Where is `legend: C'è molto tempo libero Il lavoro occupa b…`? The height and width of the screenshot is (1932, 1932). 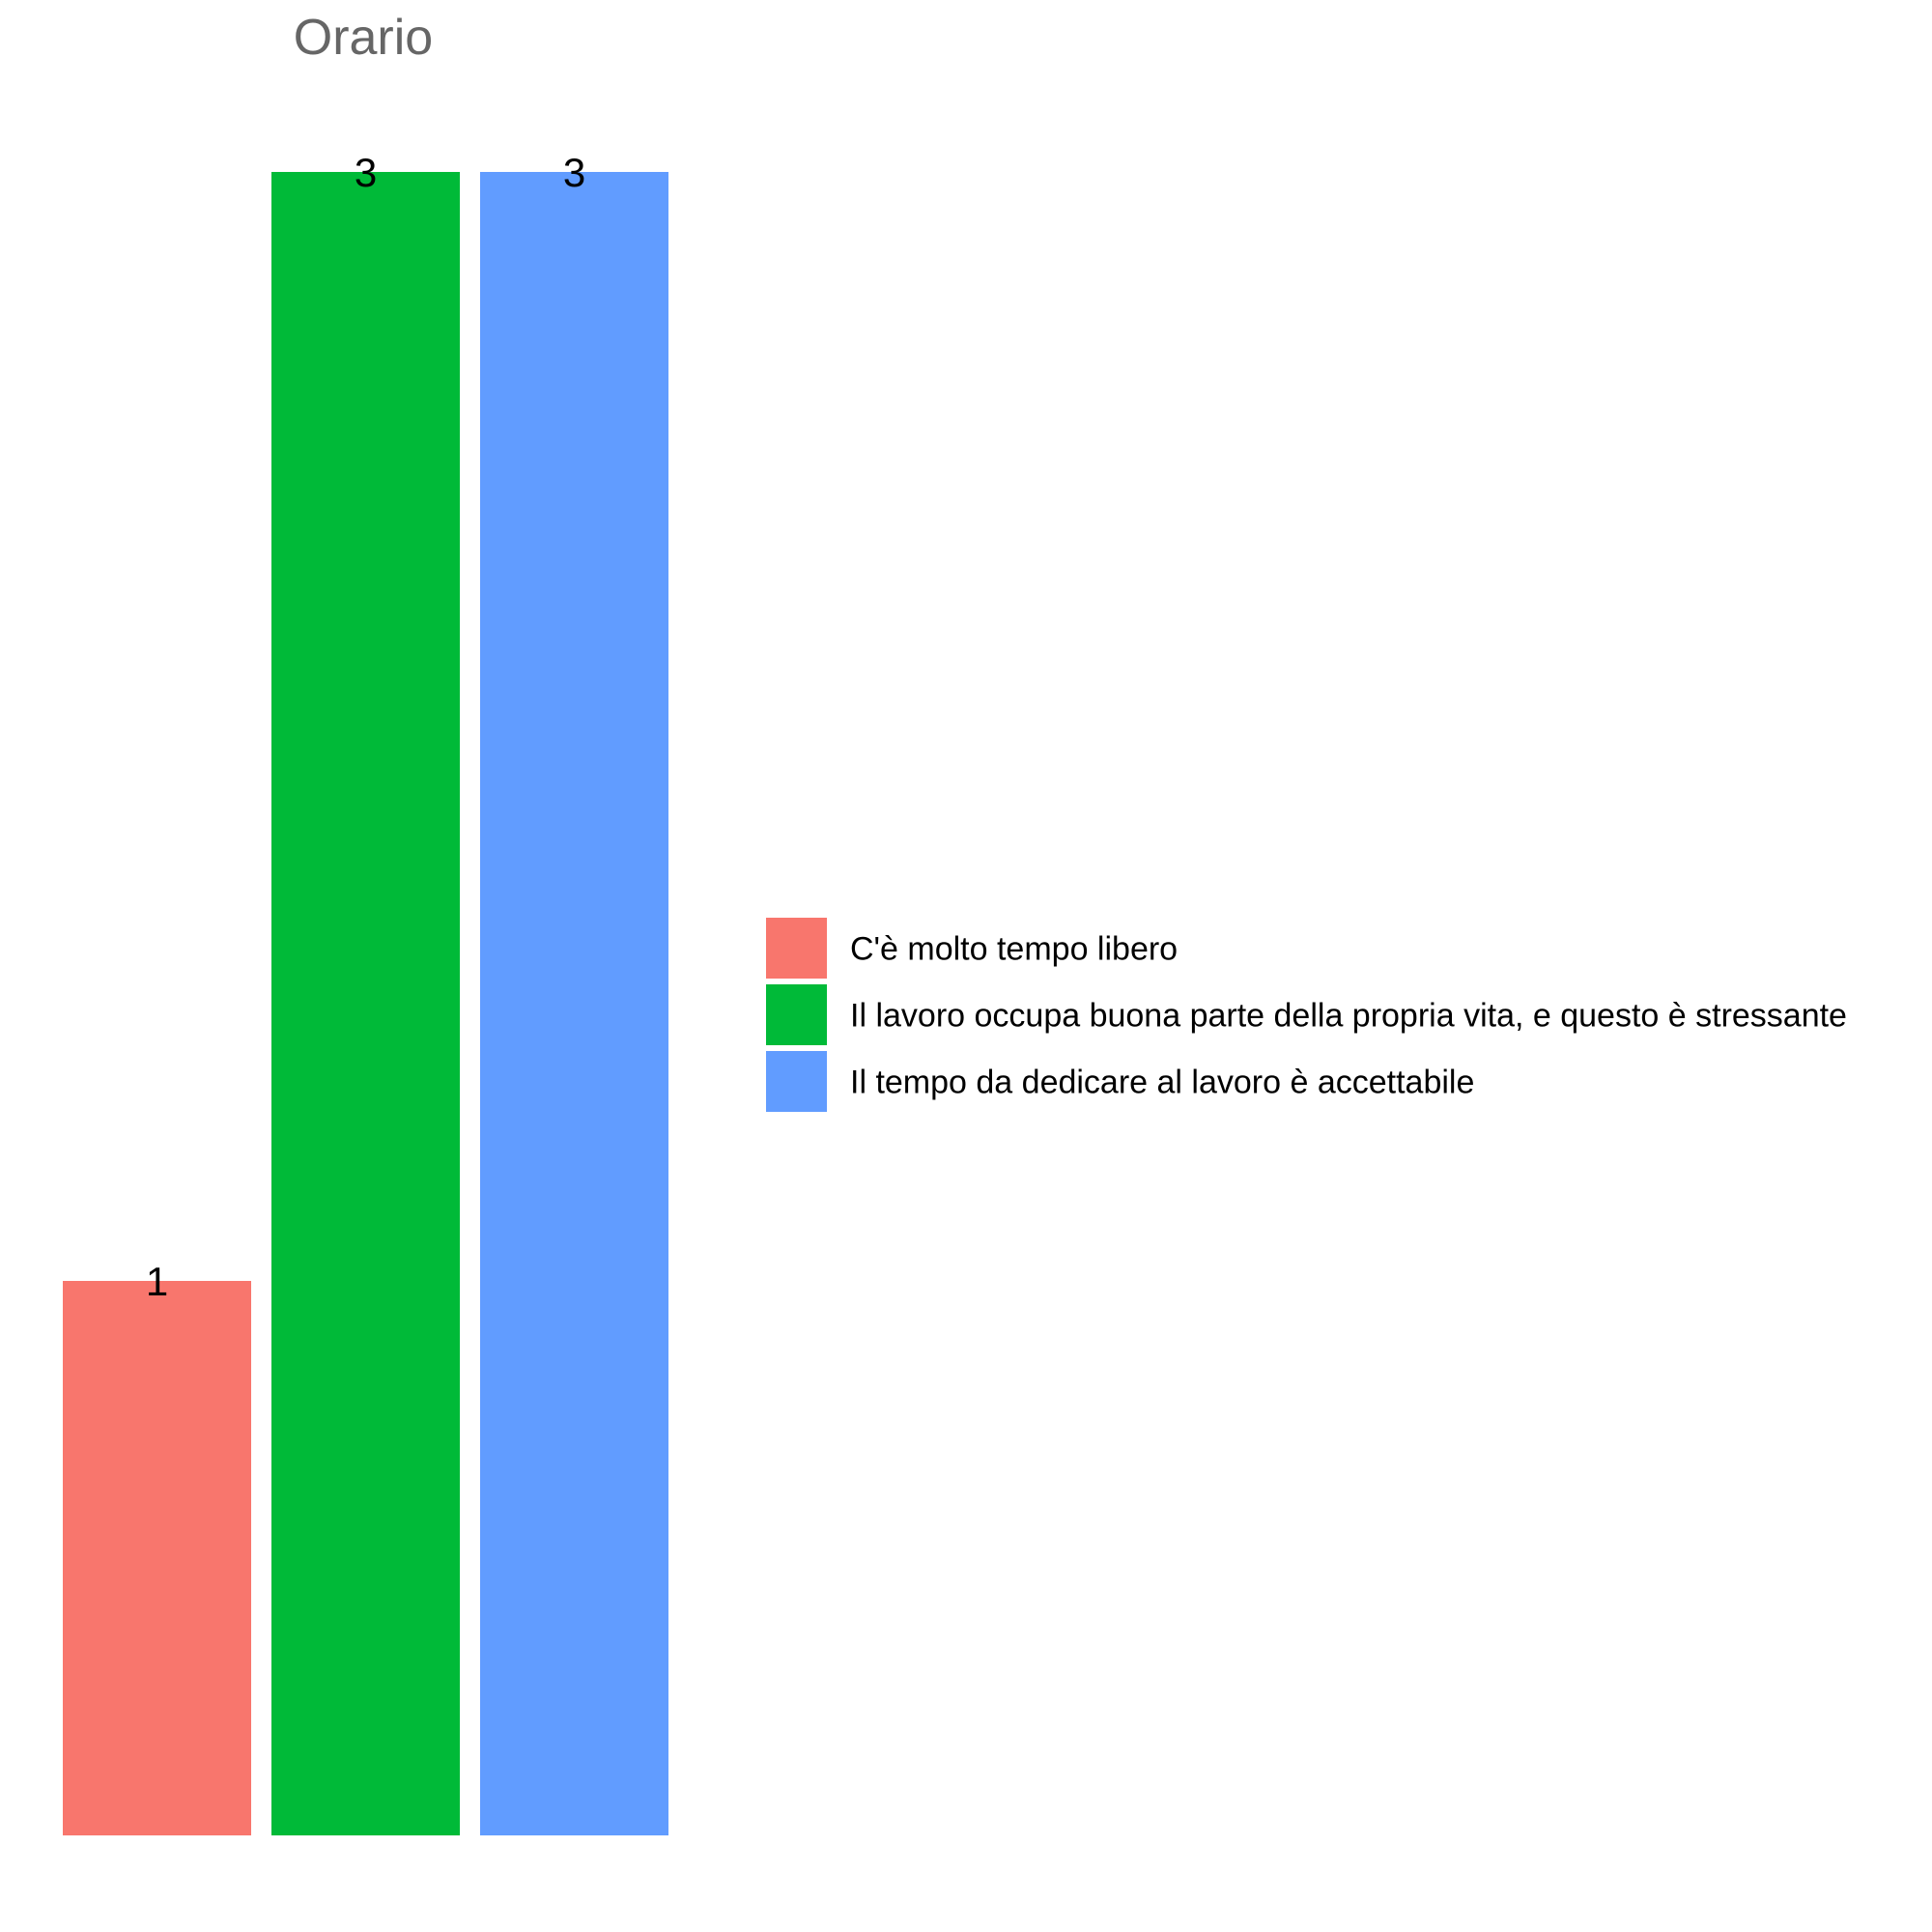 legend: C'è molto tempo libero Il lavoro occupa b… is located at coordinates (1306, 1015).